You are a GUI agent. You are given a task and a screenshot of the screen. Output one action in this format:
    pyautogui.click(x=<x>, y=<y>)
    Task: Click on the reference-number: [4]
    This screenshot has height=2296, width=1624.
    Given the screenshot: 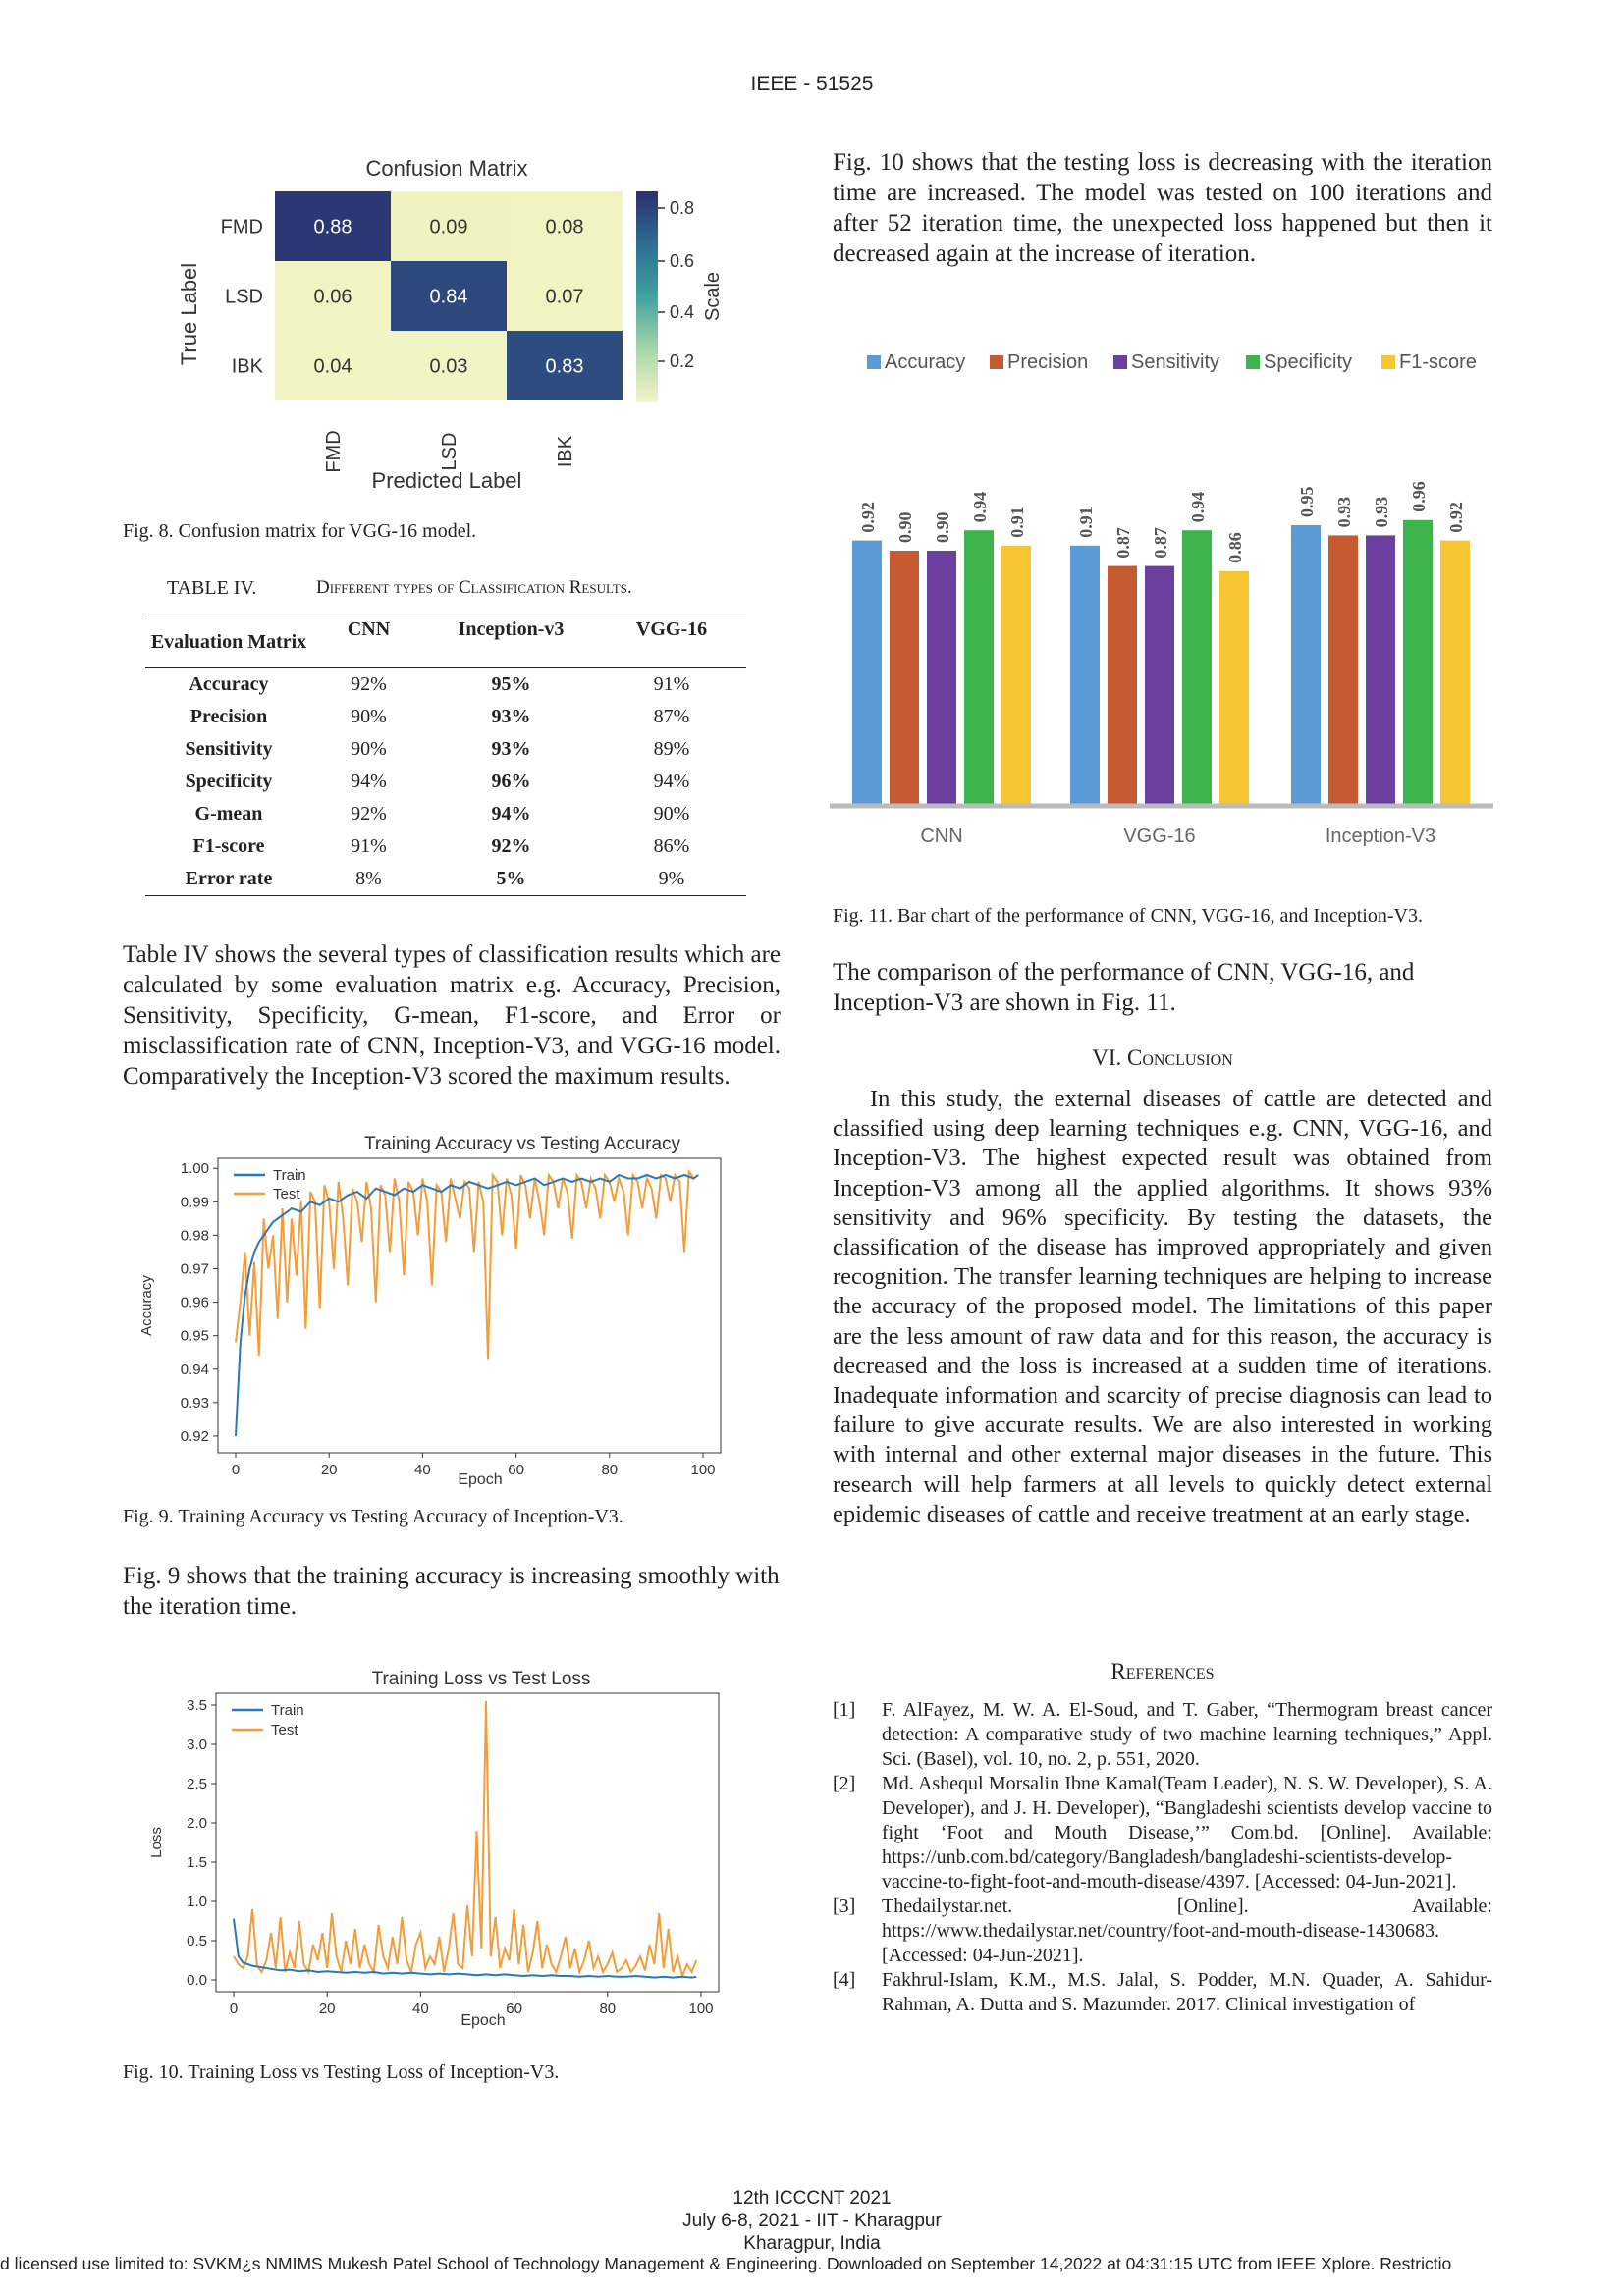 What is the action you would take?
    pyautogui.click(x=844, y=1980)
    